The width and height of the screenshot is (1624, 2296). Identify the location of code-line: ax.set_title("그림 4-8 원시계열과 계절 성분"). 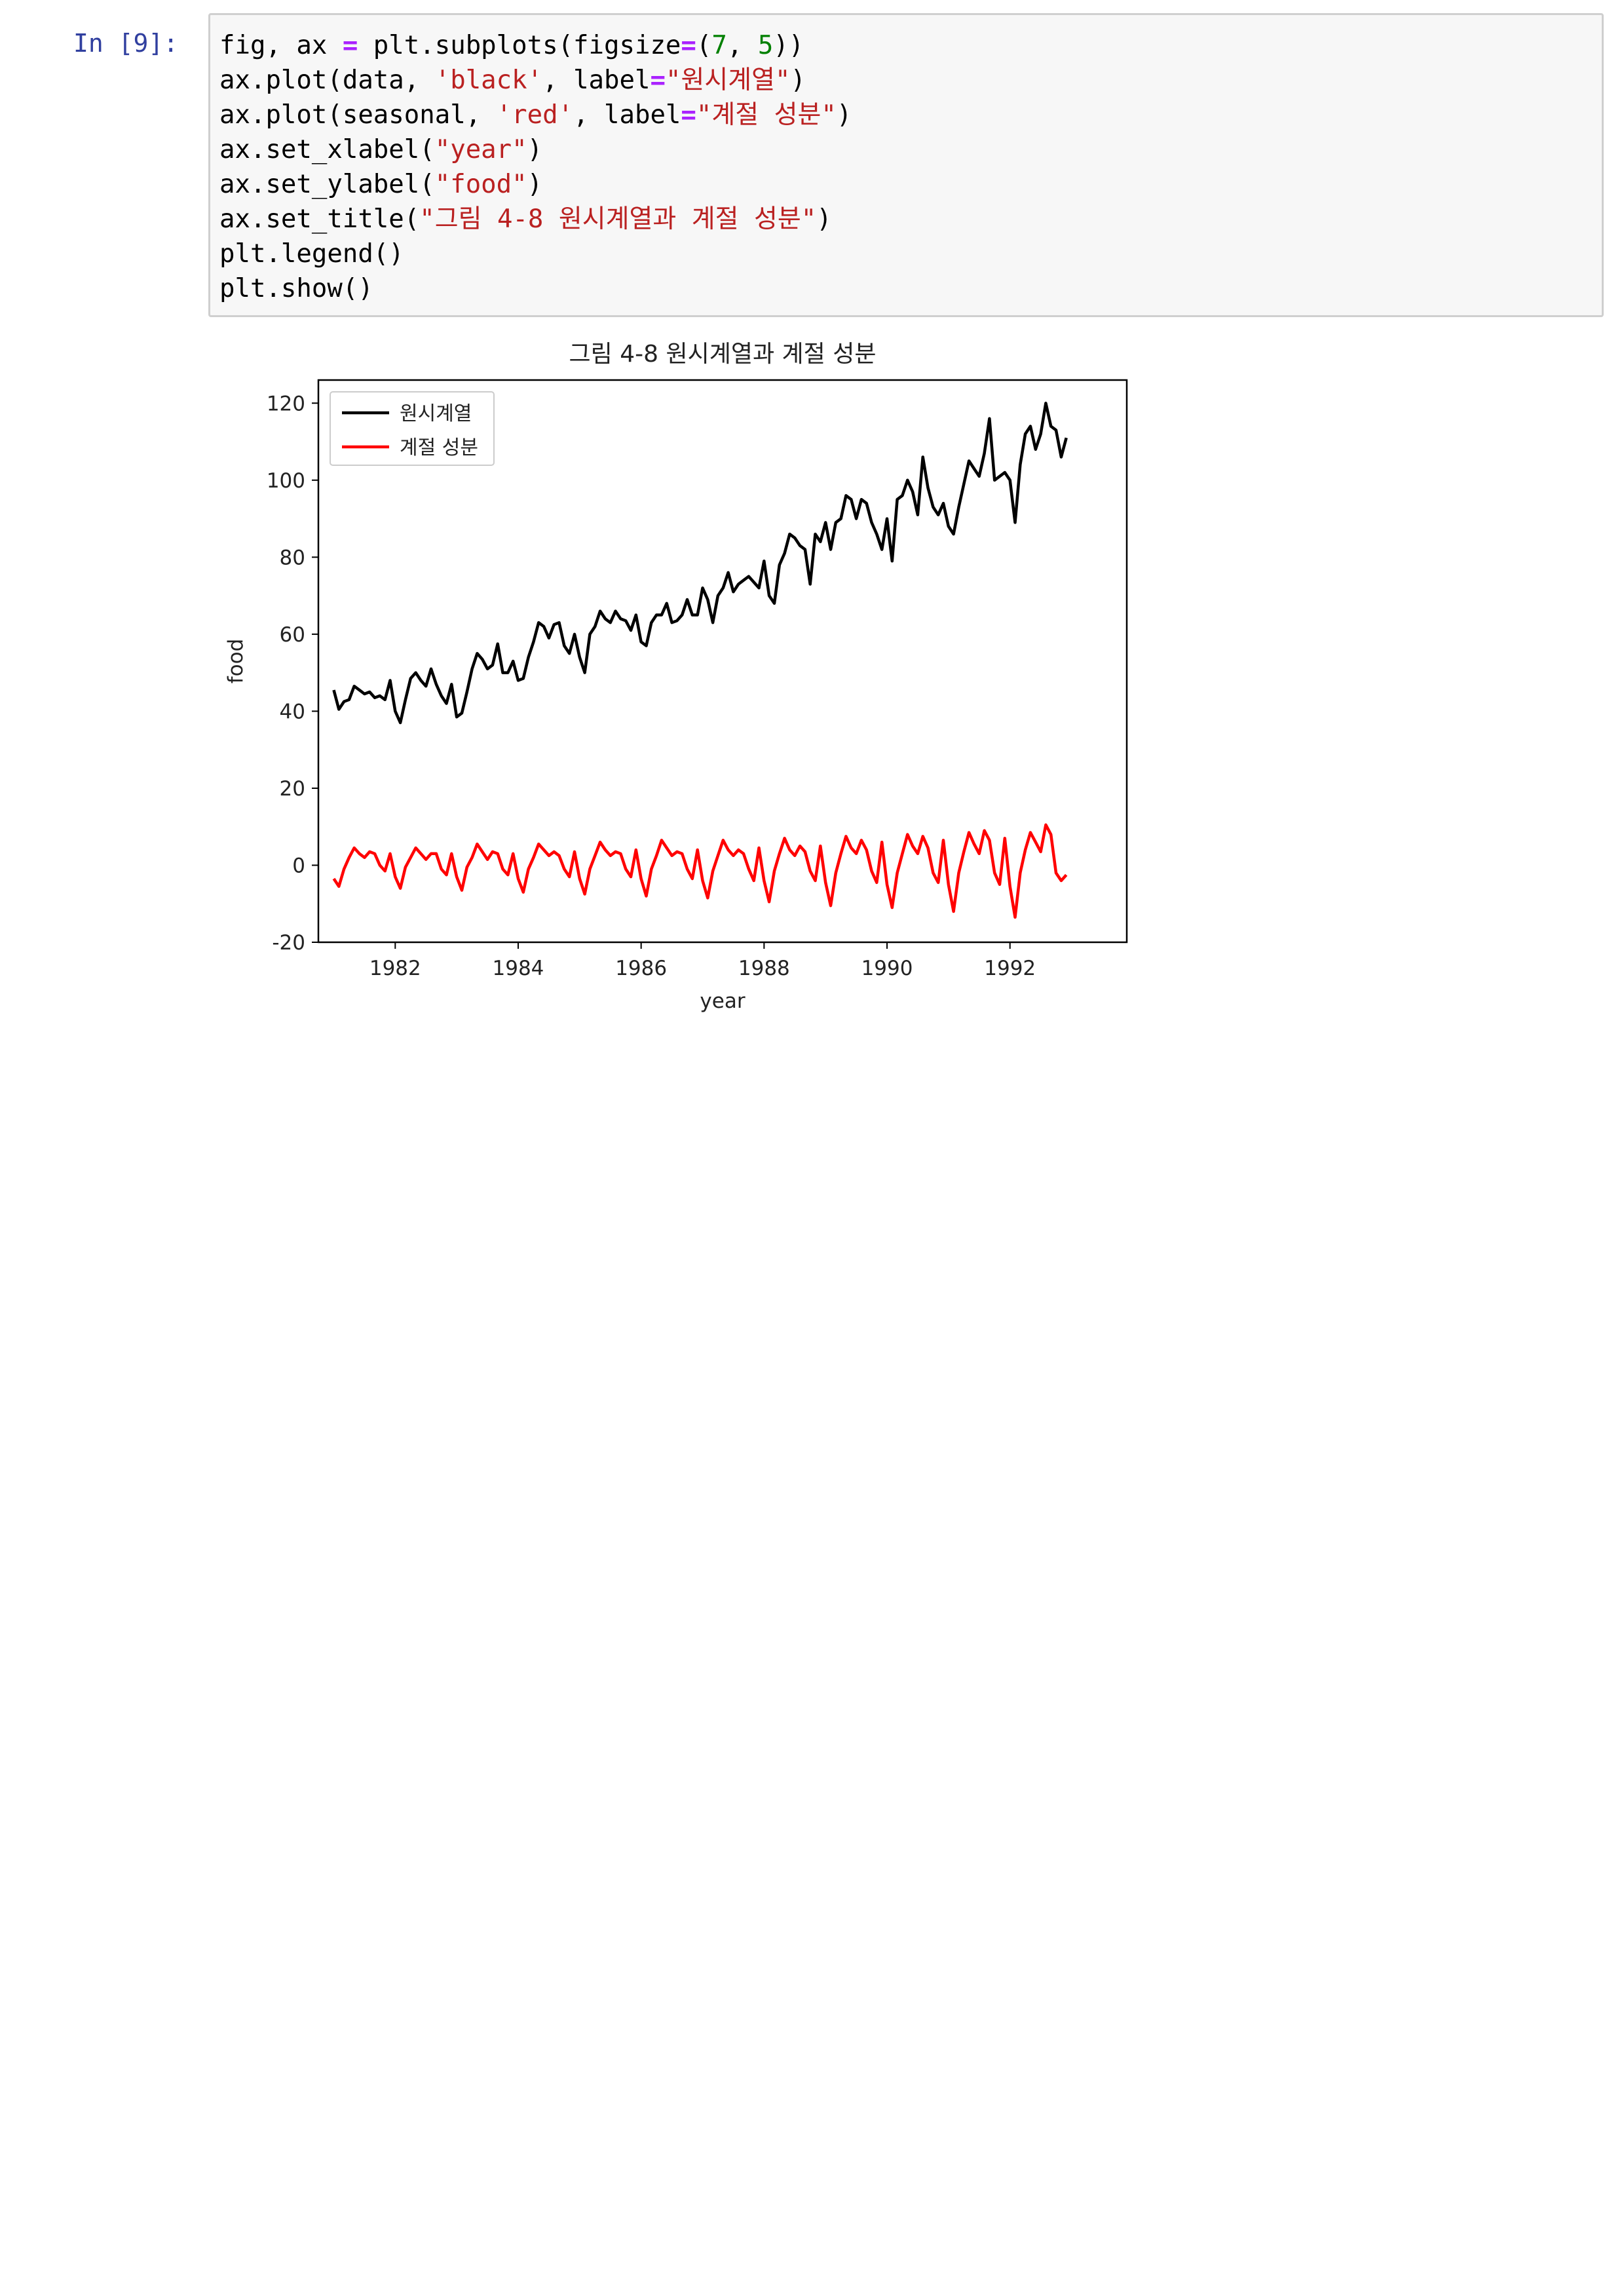
(525, 219).